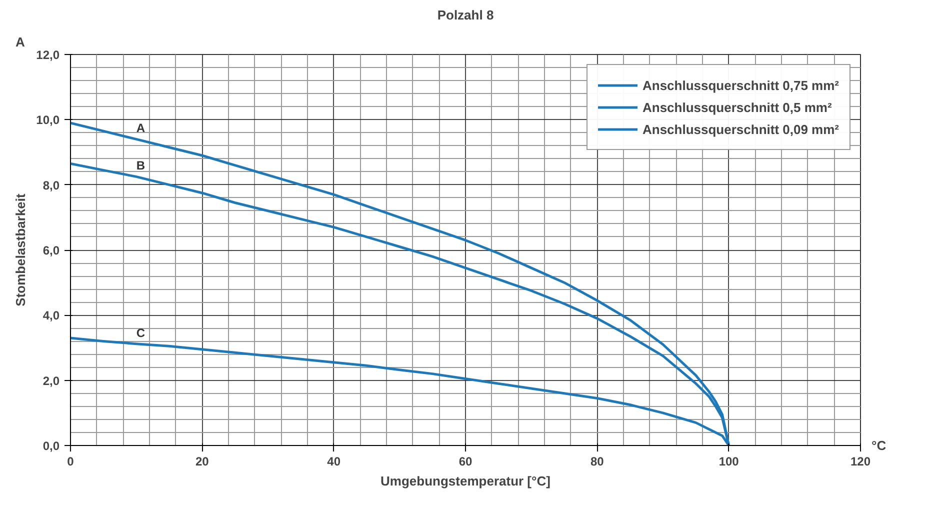 The width and height of the screenshot is (930, 510). What do you see at coordinates (141, 333) in the screenshot?
I see `annotation: C` at bounding box center [141, 333].